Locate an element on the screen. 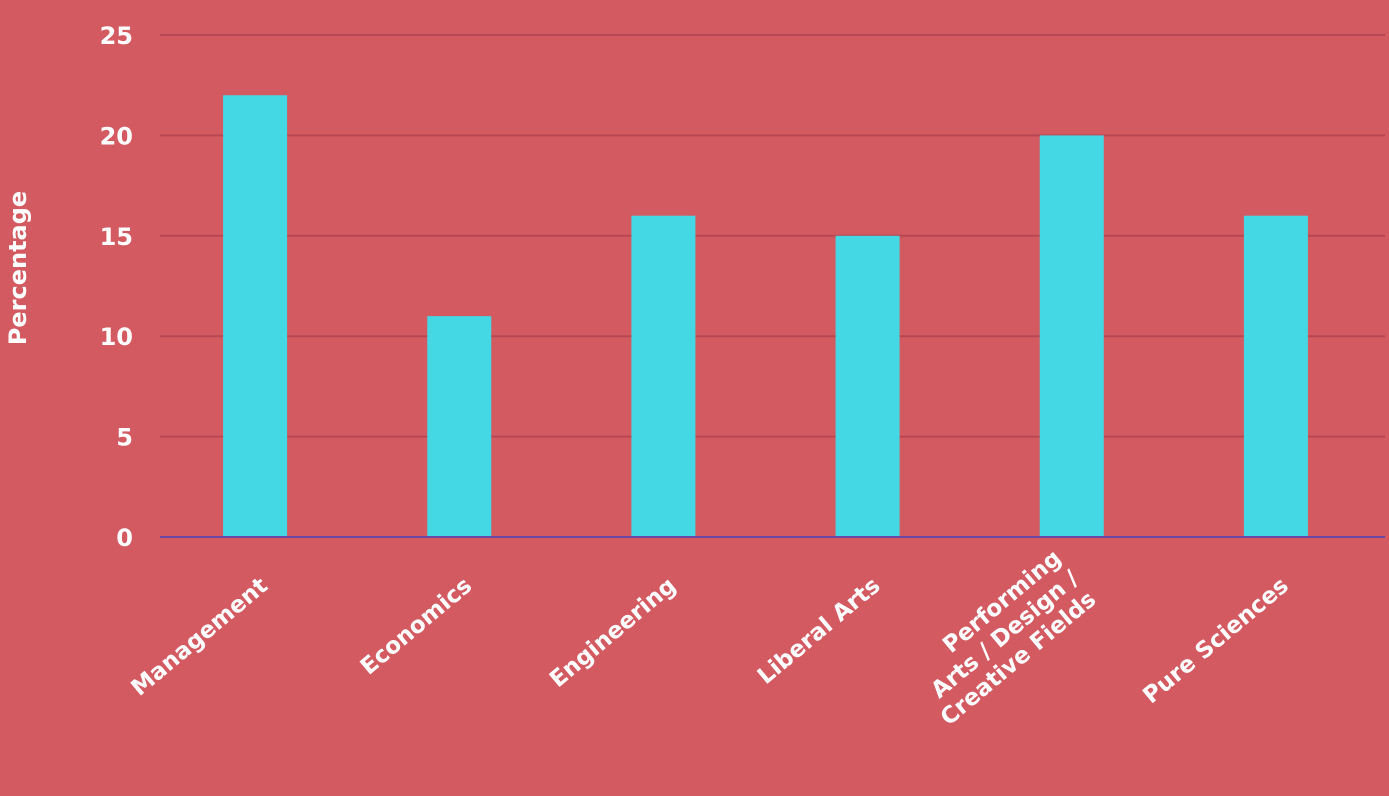 The width and height of the screenshot is (1389, 796). x-tick-label: Management is located at coordinates (200, 637).